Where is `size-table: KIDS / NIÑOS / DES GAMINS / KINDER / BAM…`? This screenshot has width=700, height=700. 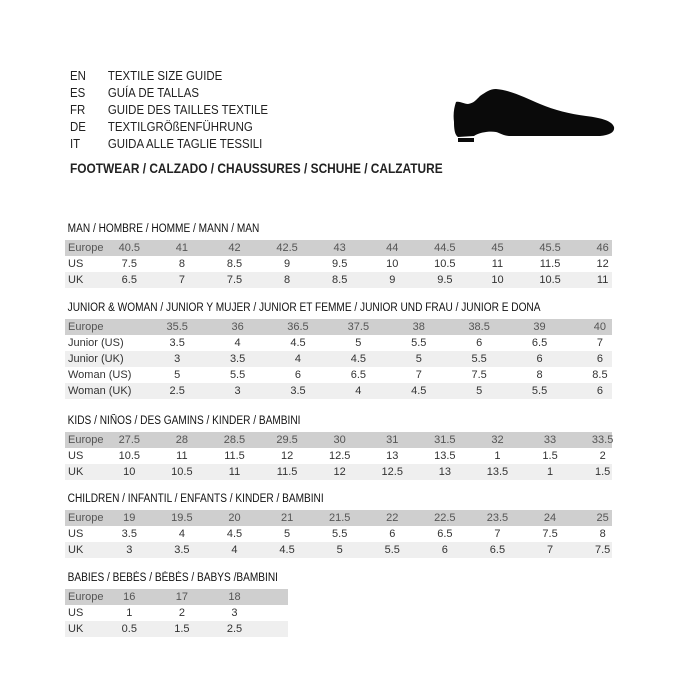 size-table: KIDS / NIÑOS / DES GAMINS / KINDER / BAM… is located at coordinates (339, 446).